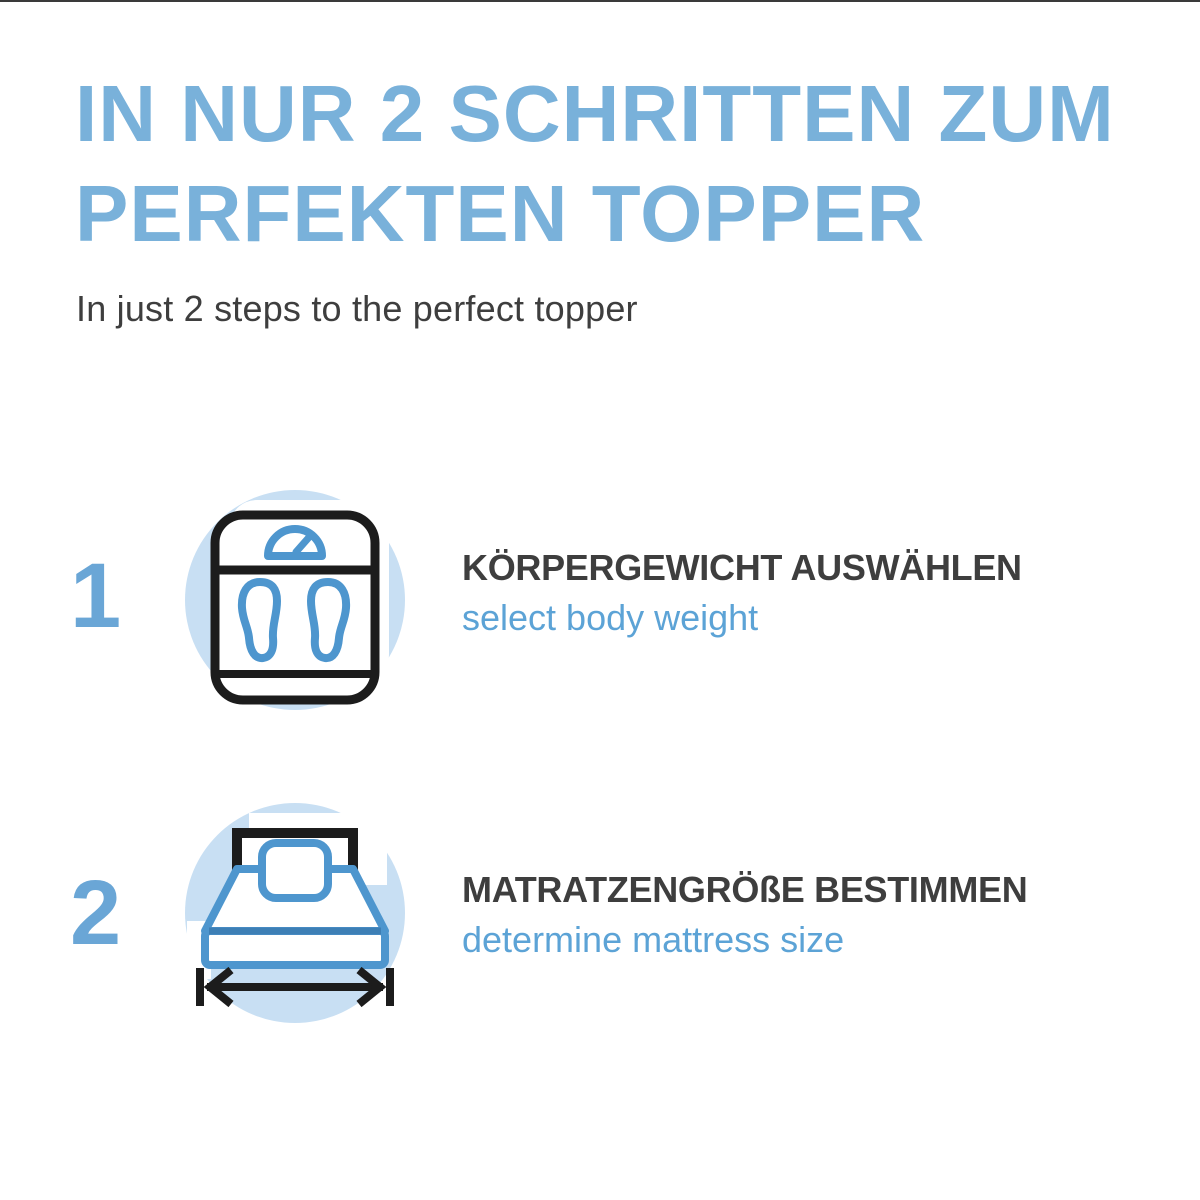 This screenshot has height=1200, width=1200. Describe the element at coordinates (96, 596) in the screenshot. I see `step-1-number: 1` at that location.